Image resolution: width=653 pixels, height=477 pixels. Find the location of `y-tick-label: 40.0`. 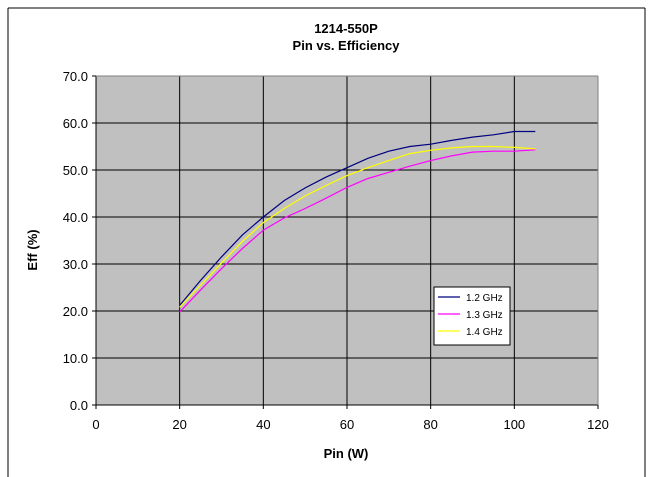

y-tick-label: 40.0 is located at coordinates (75, 217).